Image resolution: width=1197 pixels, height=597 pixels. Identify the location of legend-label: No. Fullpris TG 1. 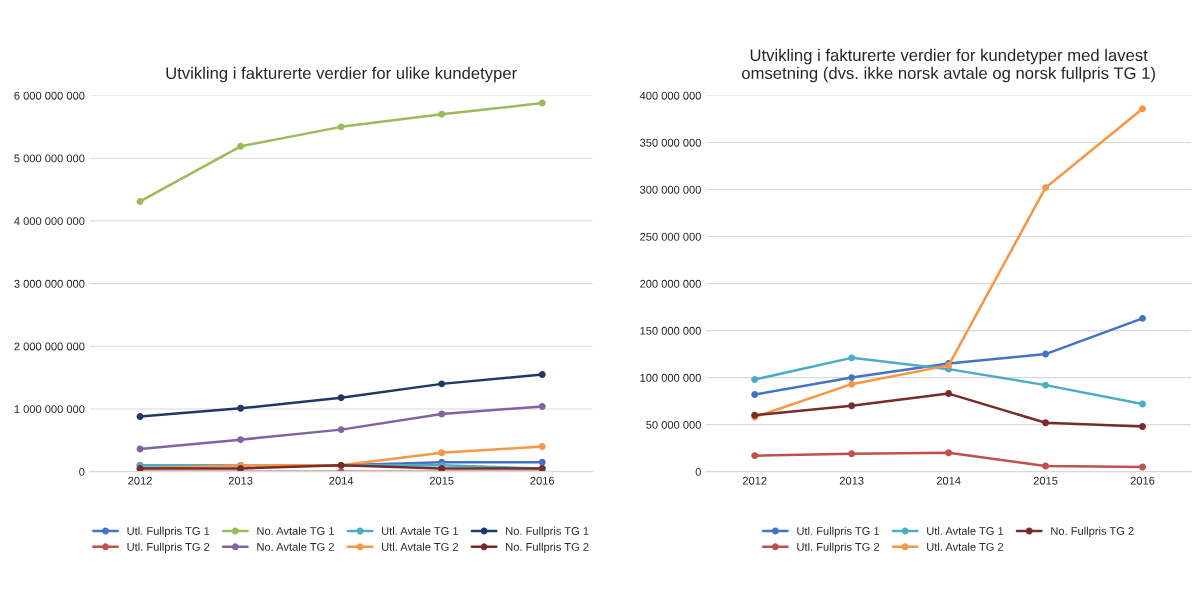
(547, 532).